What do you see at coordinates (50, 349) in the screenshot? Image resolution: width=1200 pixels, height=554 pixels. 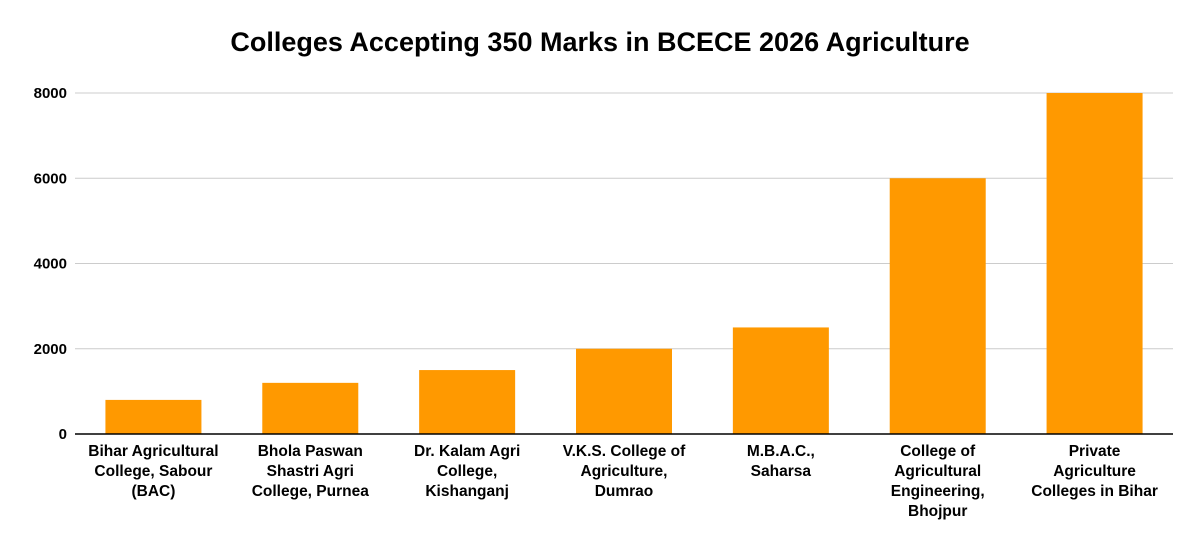 I see `y-tick-label: 2000` at bounding box center [50, 349].